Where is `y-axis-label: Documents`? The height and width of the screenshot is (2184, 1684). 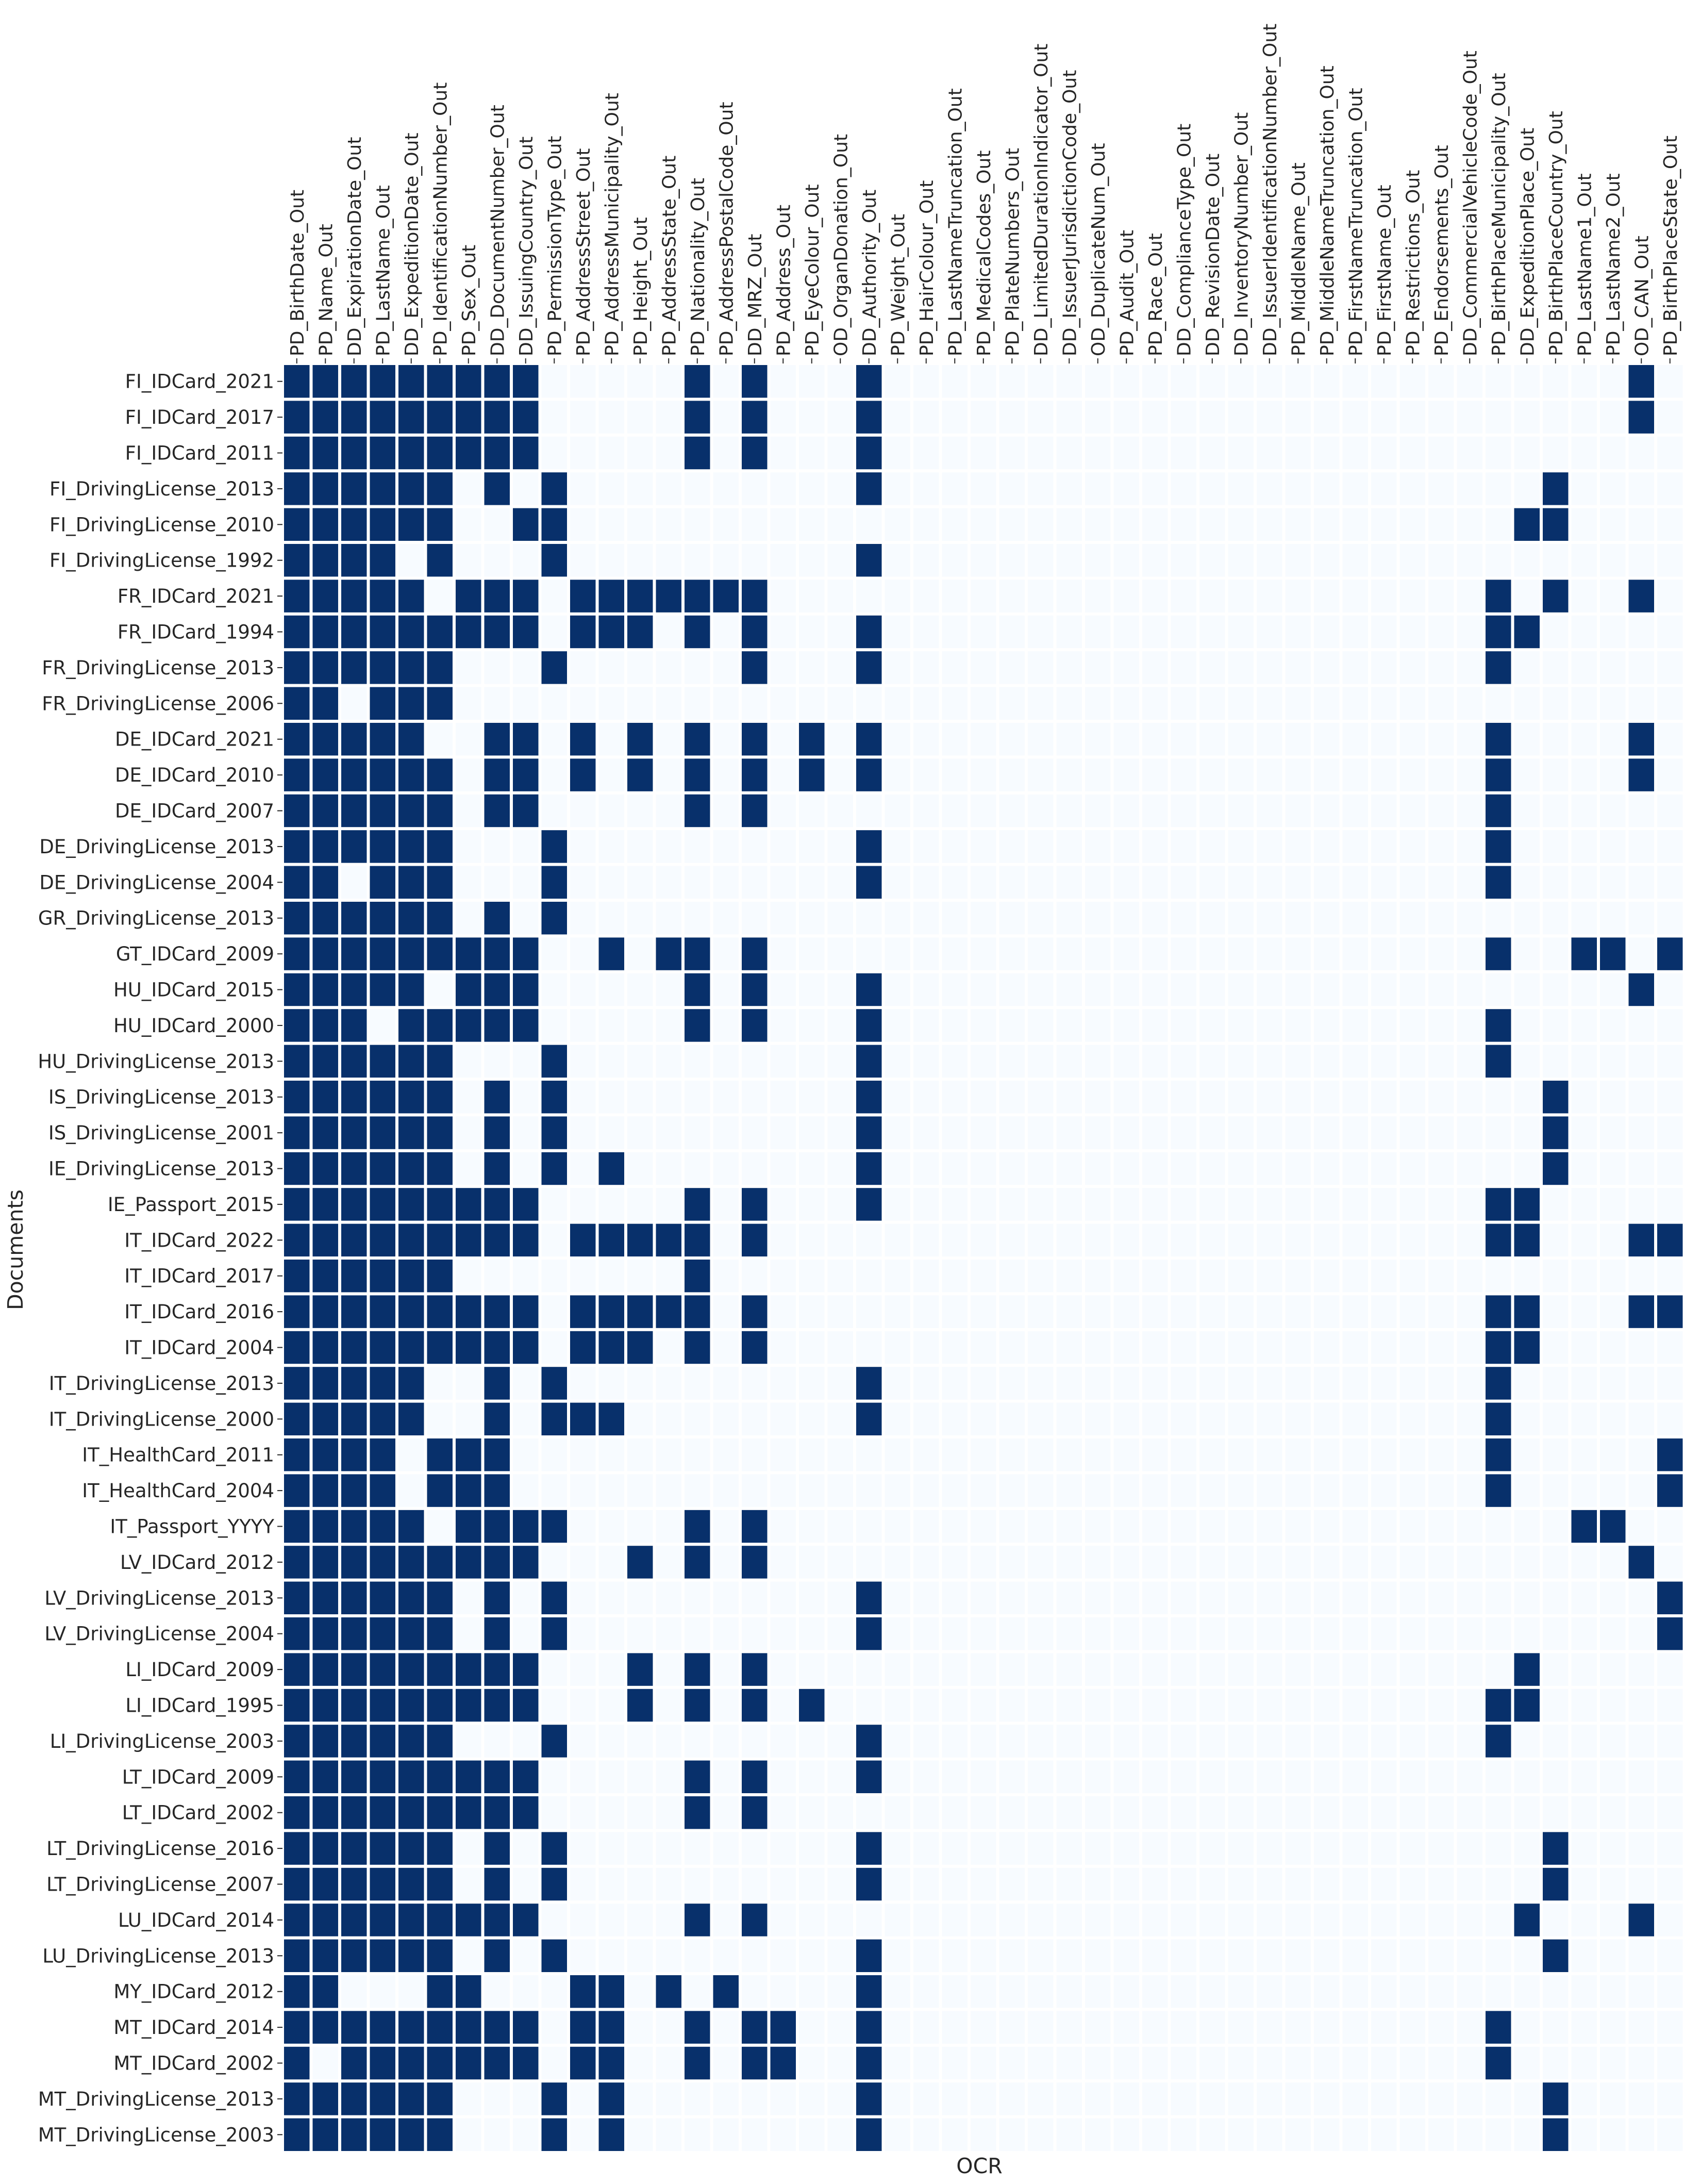 y-axis-label: Documents is located at coordinates (15, 1249).